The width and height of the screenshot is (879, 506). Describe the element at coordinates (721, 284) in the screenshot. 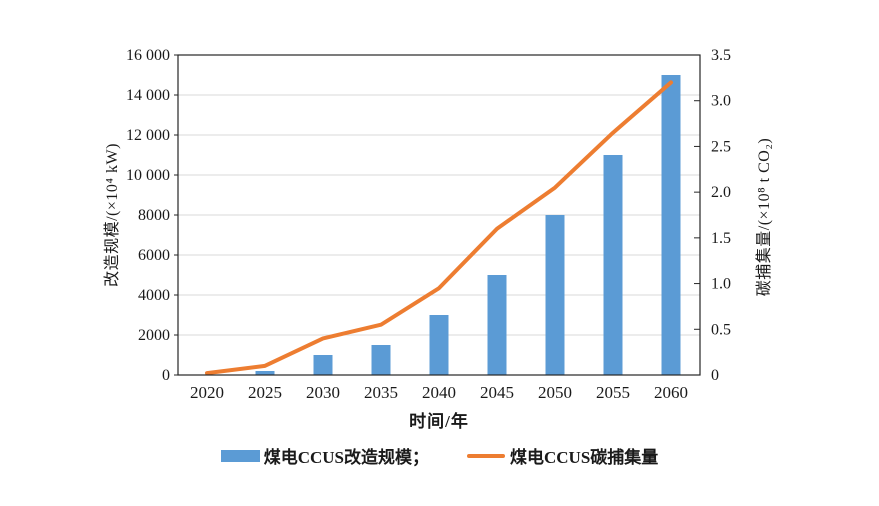

I see `right-tick-label: 1.0` at that location.